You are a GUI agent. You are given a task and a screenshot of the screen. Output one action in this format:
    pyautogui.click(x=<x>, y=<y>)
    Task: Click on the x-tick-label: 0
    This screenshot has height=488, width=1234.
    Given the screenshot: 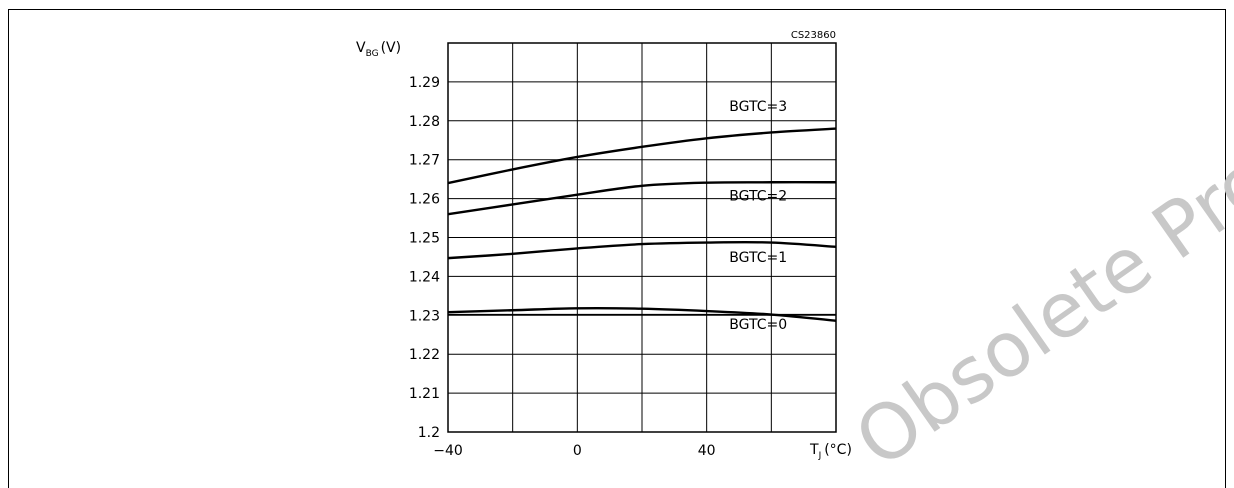 What is the action you would take?
    pyautogui.click(x=577, y=451)
    